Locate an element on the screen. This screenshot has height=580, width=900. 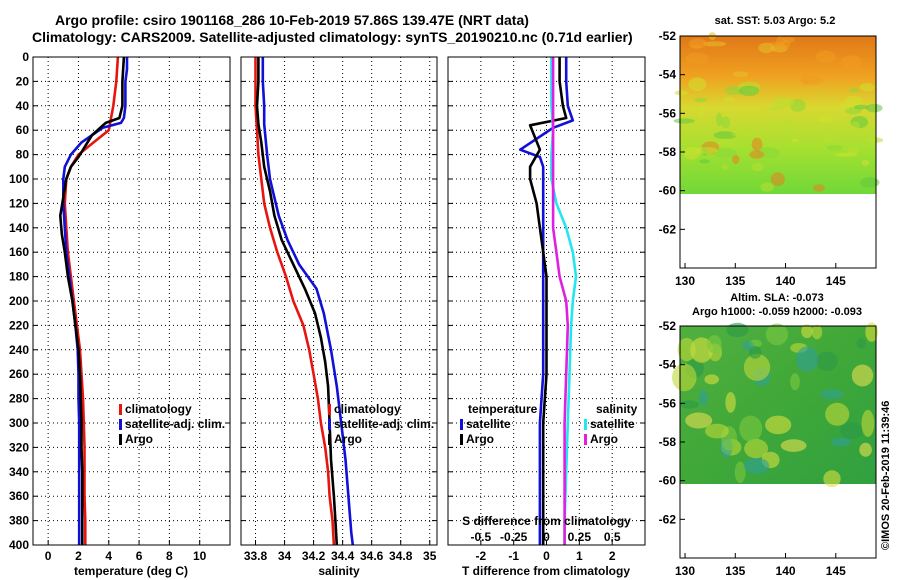
legend-temp-satellite-label: satellite is located at coordinates (488, 424).